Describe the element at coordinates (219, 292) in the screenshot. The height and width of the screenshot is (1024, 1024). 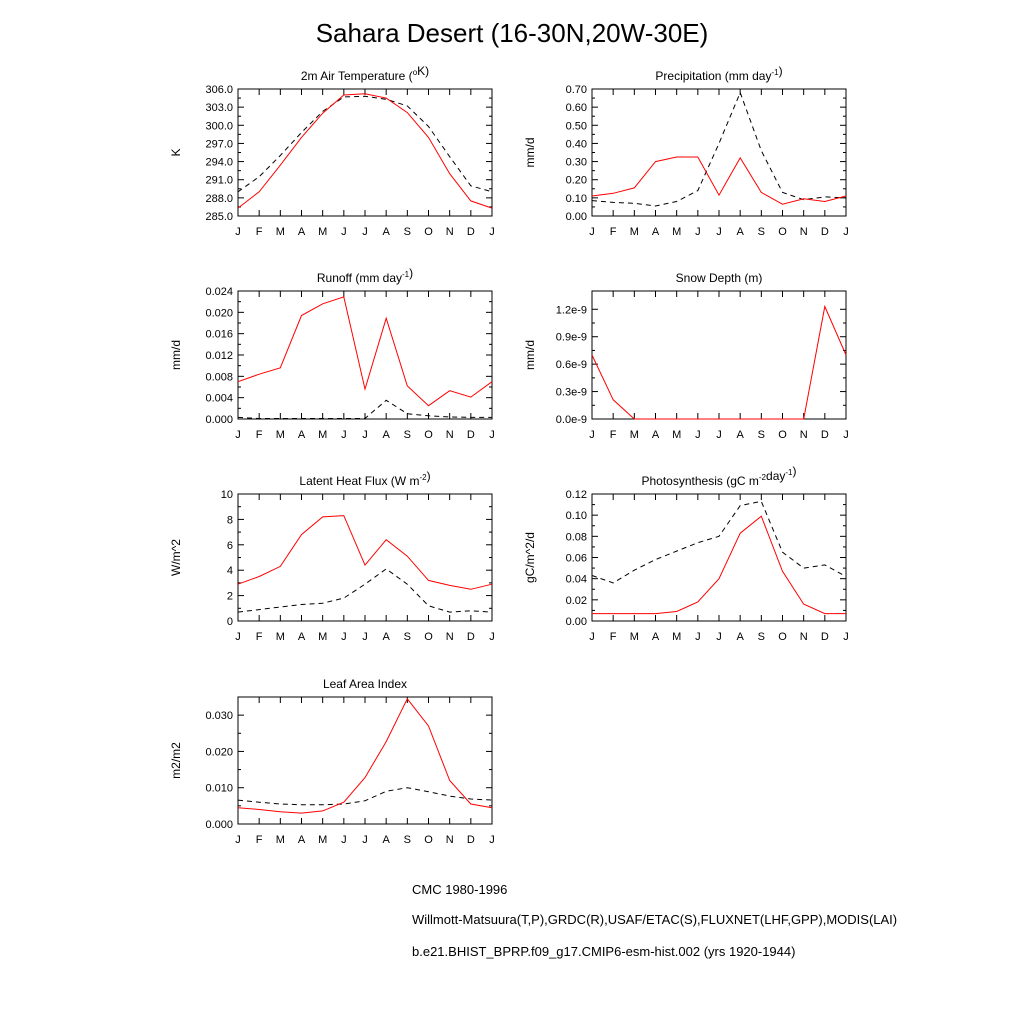
I see `y-tick-label: 0.024` at that location.